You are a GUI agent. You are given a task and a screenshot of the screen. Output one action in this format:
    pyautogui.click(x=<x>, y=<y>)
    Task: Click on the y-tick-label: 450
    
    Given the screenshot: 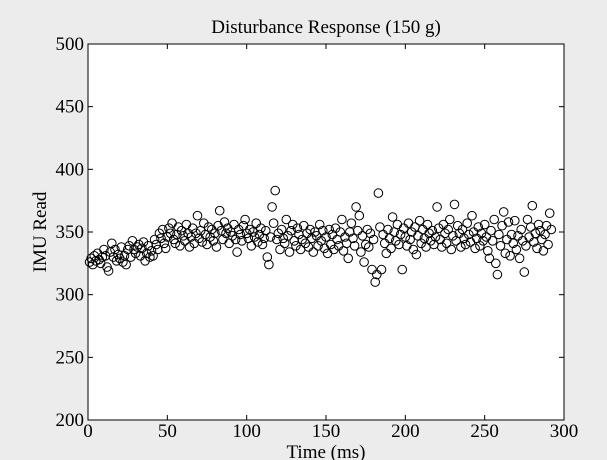 What is the action you would take?
    pyautogui.click(x=70, y=107)
    